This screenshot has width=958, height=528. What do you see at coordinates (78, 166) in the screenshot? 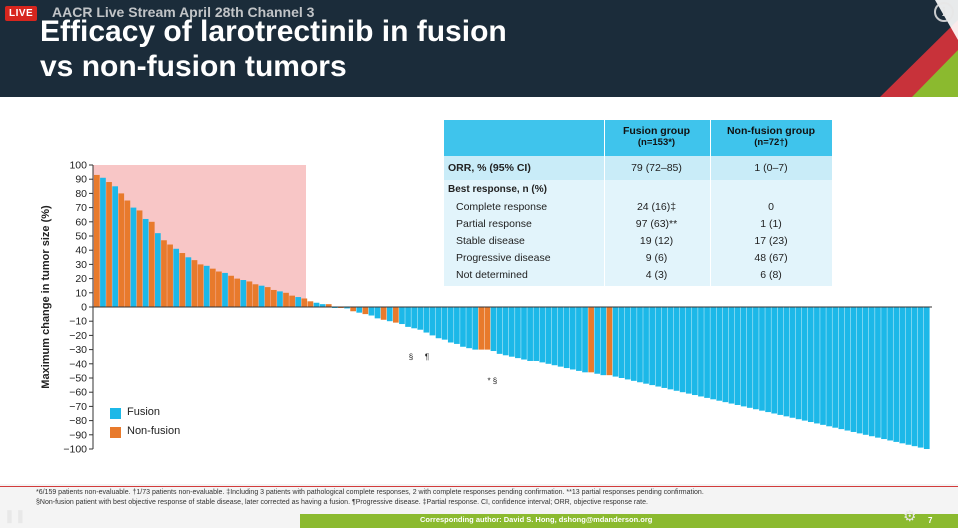
I see `y-tick-label: 100` at bounding box center [78, 166].